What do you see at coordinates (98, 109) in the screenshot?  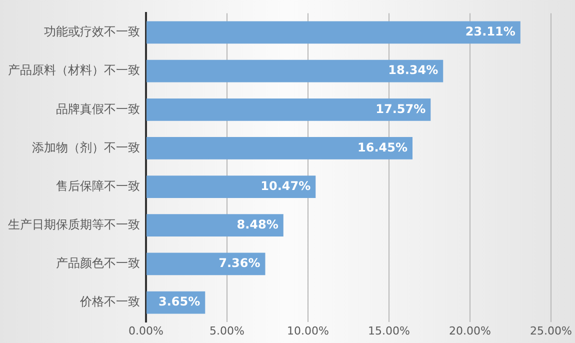 I see `y-tick-label: 品牌真假不一致` at bounding box center [98, 109].